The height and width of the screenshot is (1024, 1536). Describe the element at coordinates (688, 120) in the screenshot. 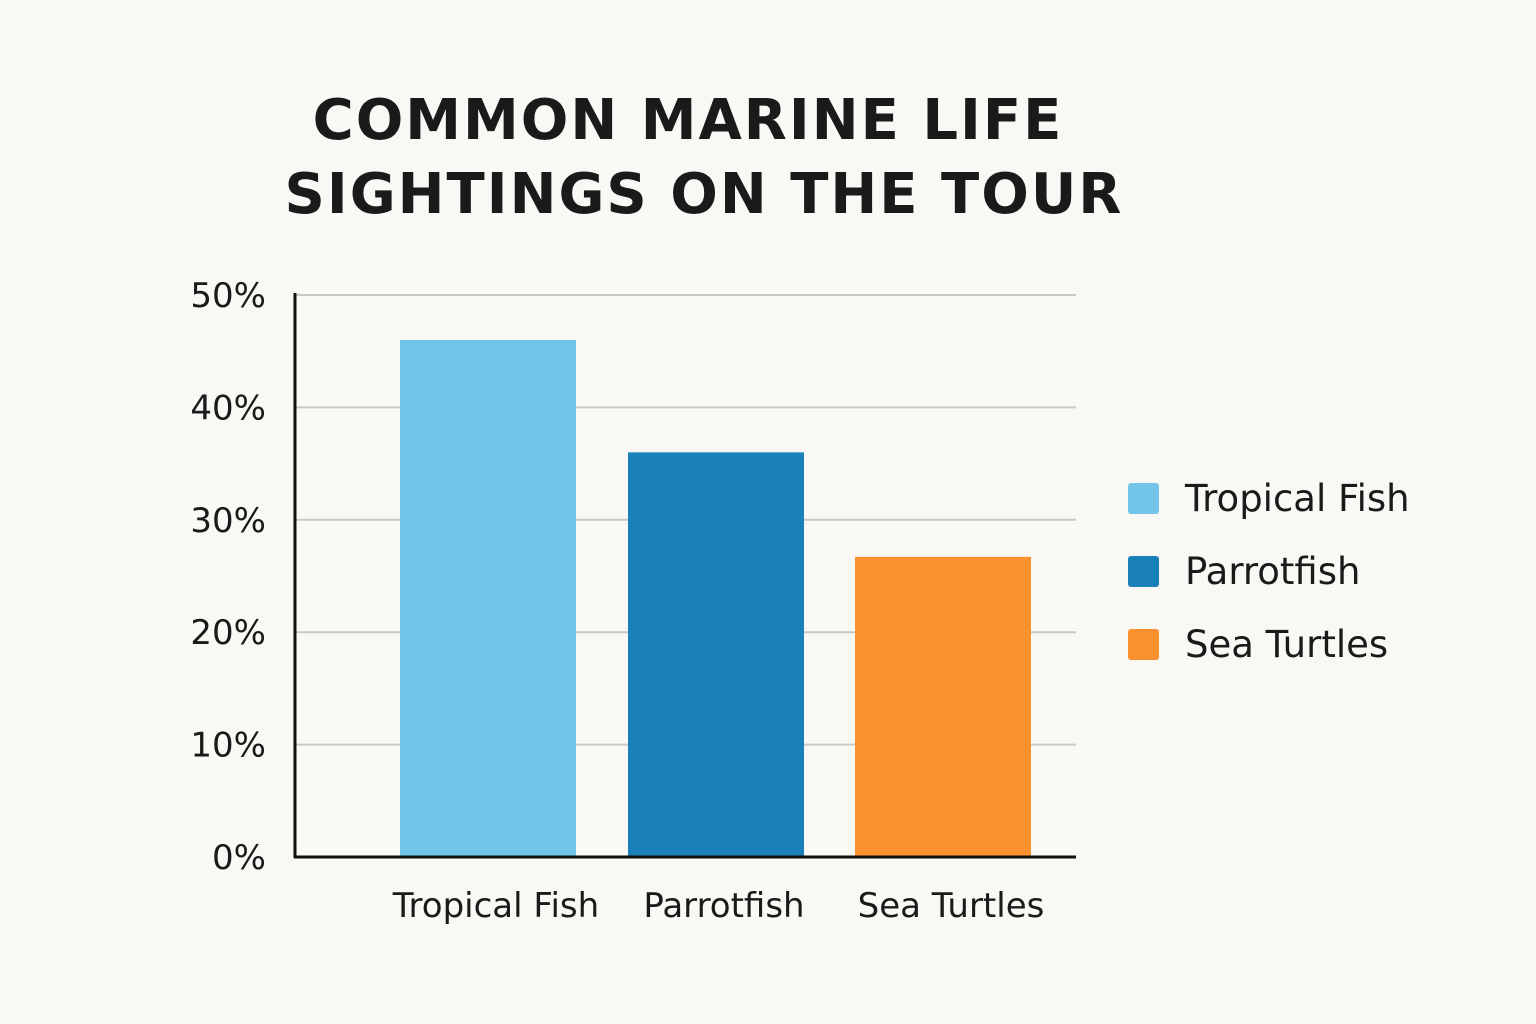

I see `chart-title-line-1: COMMON MARINE LIFE` at that location.